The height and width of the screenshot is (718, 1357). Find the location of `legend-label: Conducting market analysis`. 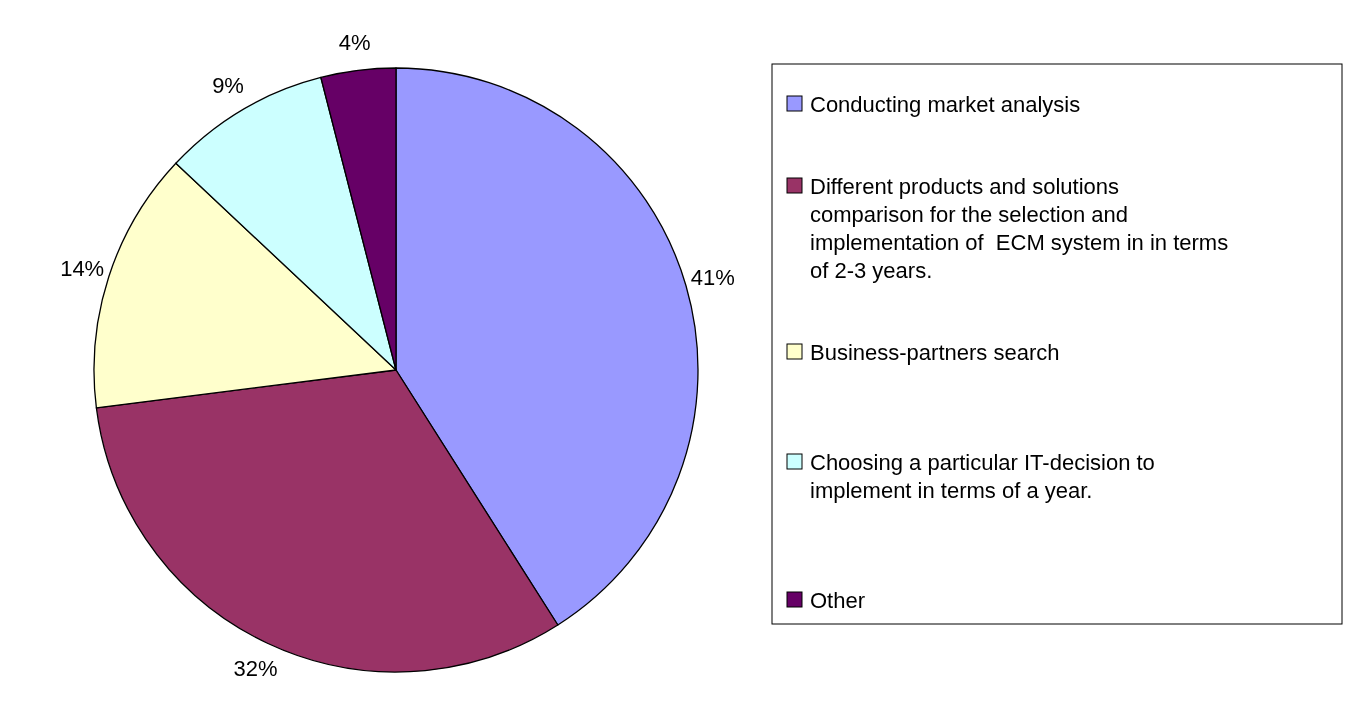

legend-label: Conducting market analysis is located at coordinates (945, 104).